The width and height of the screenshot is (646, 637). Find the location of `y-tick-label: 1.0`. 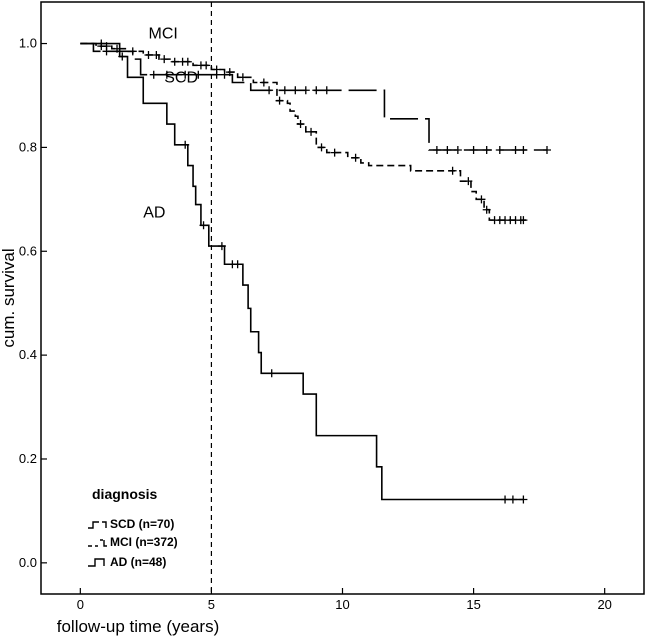

y-tick-label: 1.0 is located at coordinates (28, 43).